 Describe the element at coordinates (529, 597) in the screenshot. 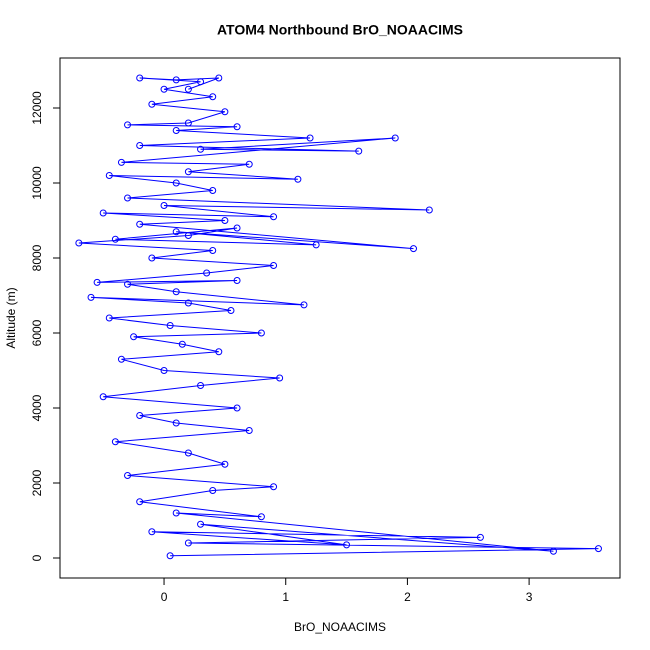

I see `x-tick-label: 3` at that location.